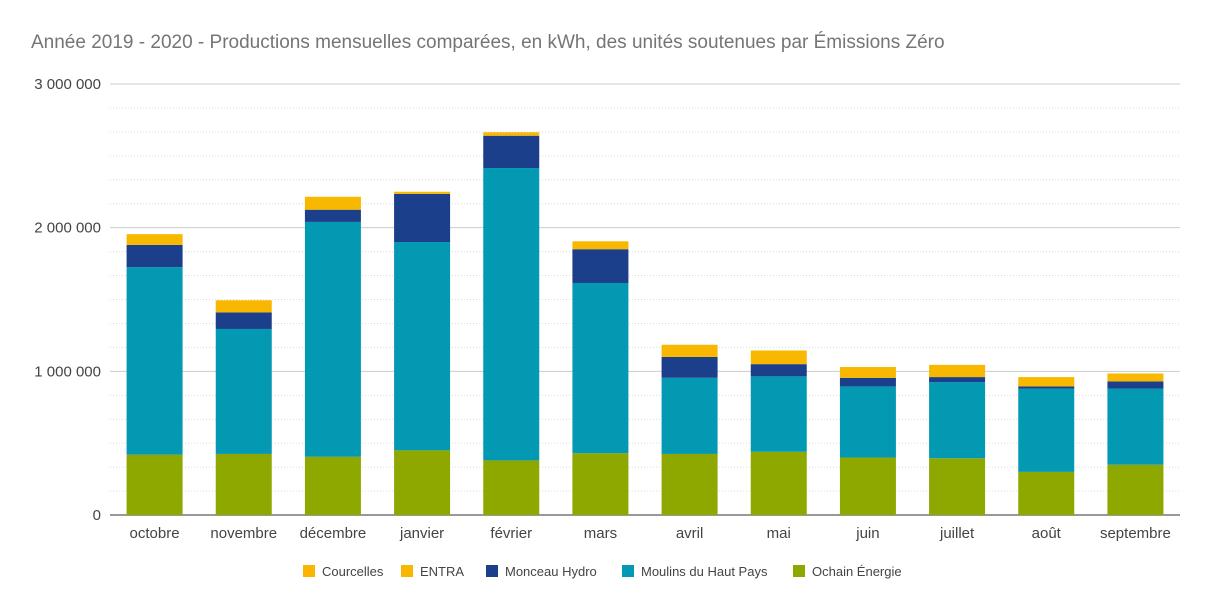 The height and width of the screenshot is (610, 1210). I want to click on legend-label: ENTRA, so click(442, 571).